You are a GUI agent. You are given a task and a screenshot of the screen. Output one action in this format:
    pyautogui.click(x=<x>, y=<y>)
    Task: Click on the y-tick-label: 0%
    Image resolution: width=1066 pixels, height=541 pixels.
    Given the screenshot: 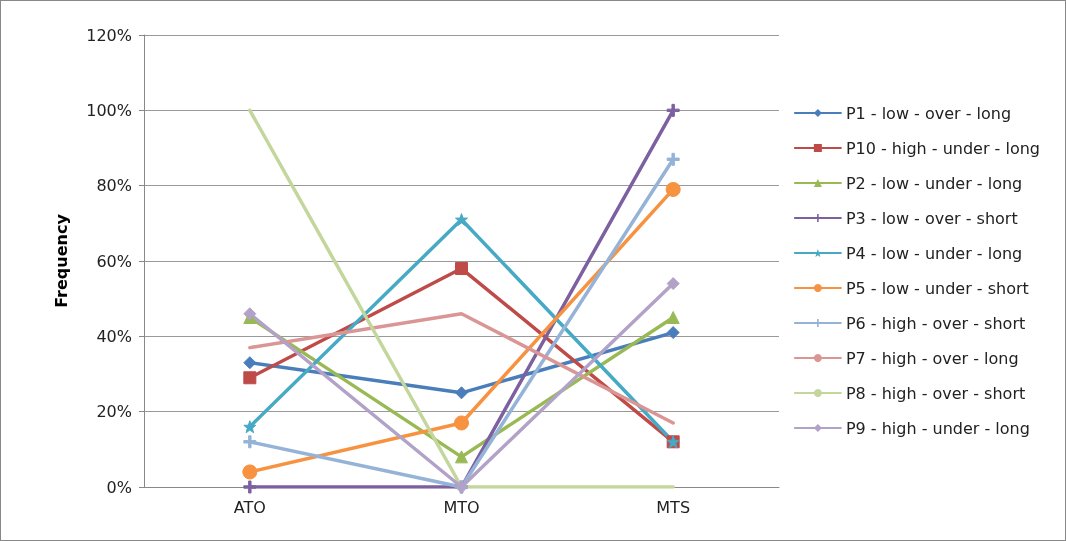 What is the action you would take?
    pyautogui.click(x=119, y=487)
    